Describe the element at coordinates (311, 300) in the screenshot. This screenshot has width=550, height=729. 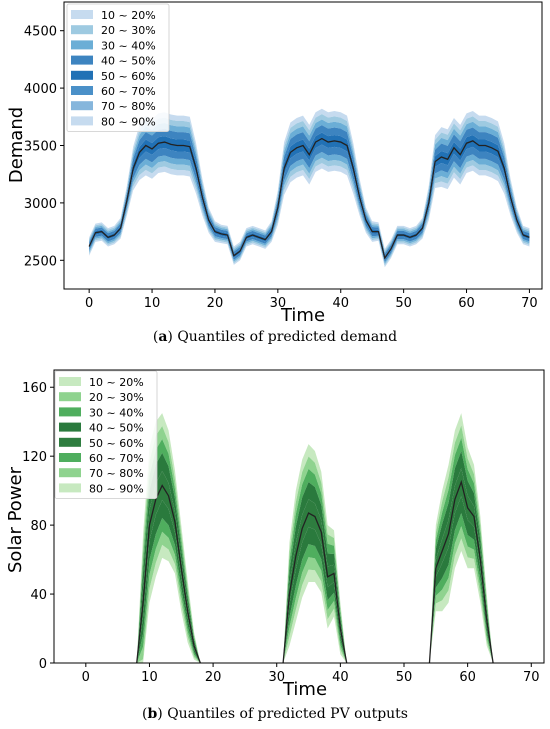
I see `x-ticks-a: 0 10 20 30 40 50 60 70` at that location.